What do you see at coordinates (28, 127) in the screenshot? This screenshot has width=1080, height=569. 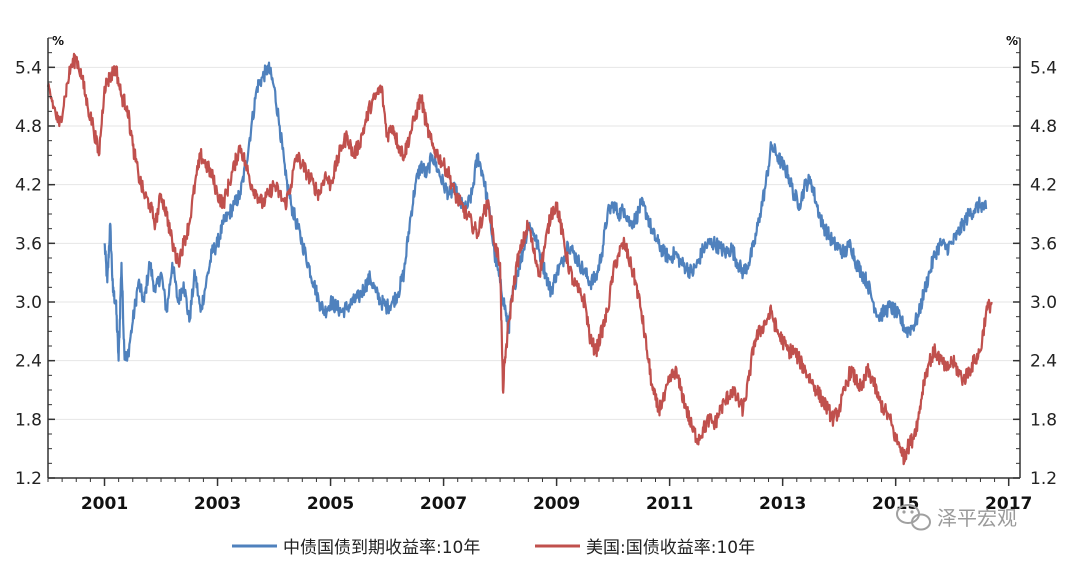 I see `y-tick-label-left: 4.8` at bounding box center [28, 127].